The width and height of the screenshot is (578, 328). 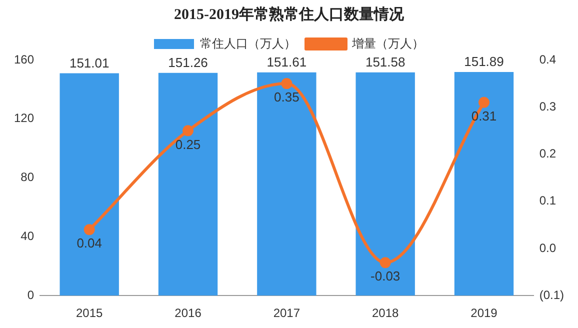 What do you see at coordinates (248, 43) in the screenshot?
I see `legend-label: 常住人口（万人）` at bounding box center [248, 43].